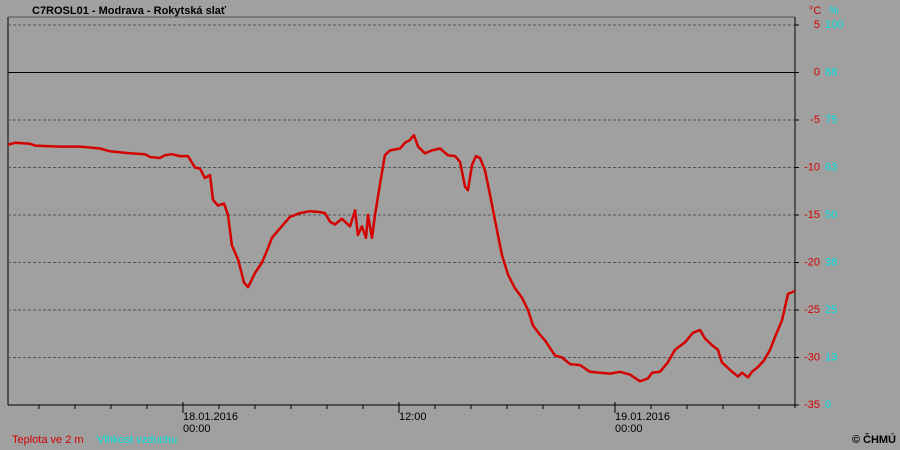 This screenshot has height=450, width=900. What do you see at coordinates (815, 11) in the screenshot?
I see `y-unit: °C` at bounding box center [815, 11].